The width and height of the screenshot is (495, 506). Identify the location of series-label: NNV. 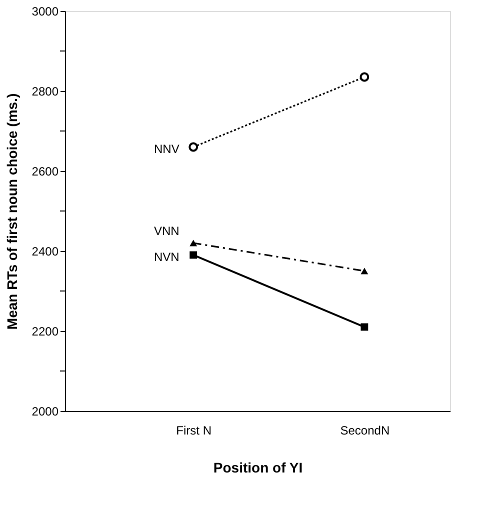
(167, 149).